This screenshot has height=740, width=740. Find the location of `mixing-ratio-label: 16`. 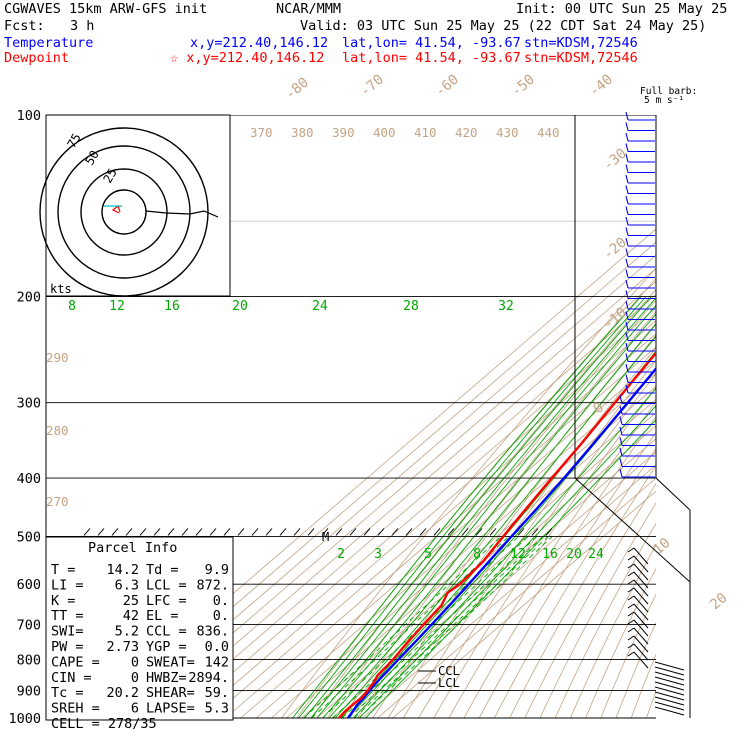

mixing-ratio-label: 16 is located at coordinates (550, 554).